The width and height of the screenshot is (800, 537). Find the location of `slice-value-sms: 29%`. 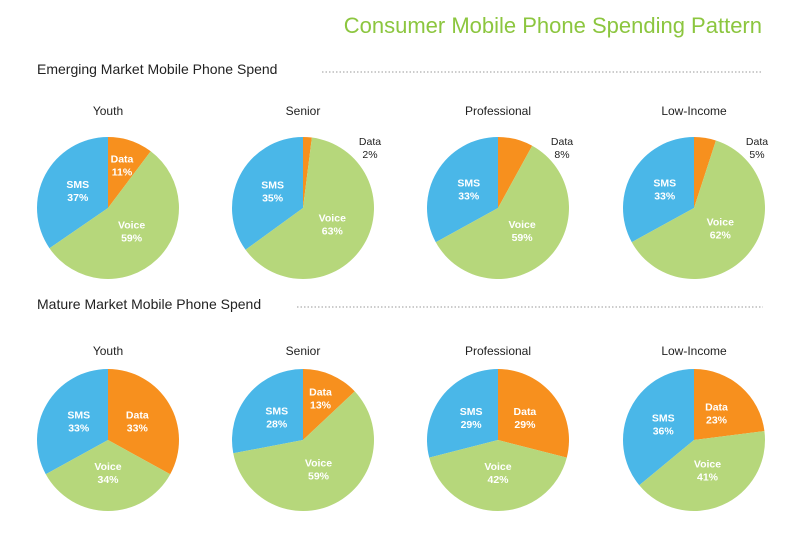

slice-value-sms: 29% is located at coordinates (472, 425).